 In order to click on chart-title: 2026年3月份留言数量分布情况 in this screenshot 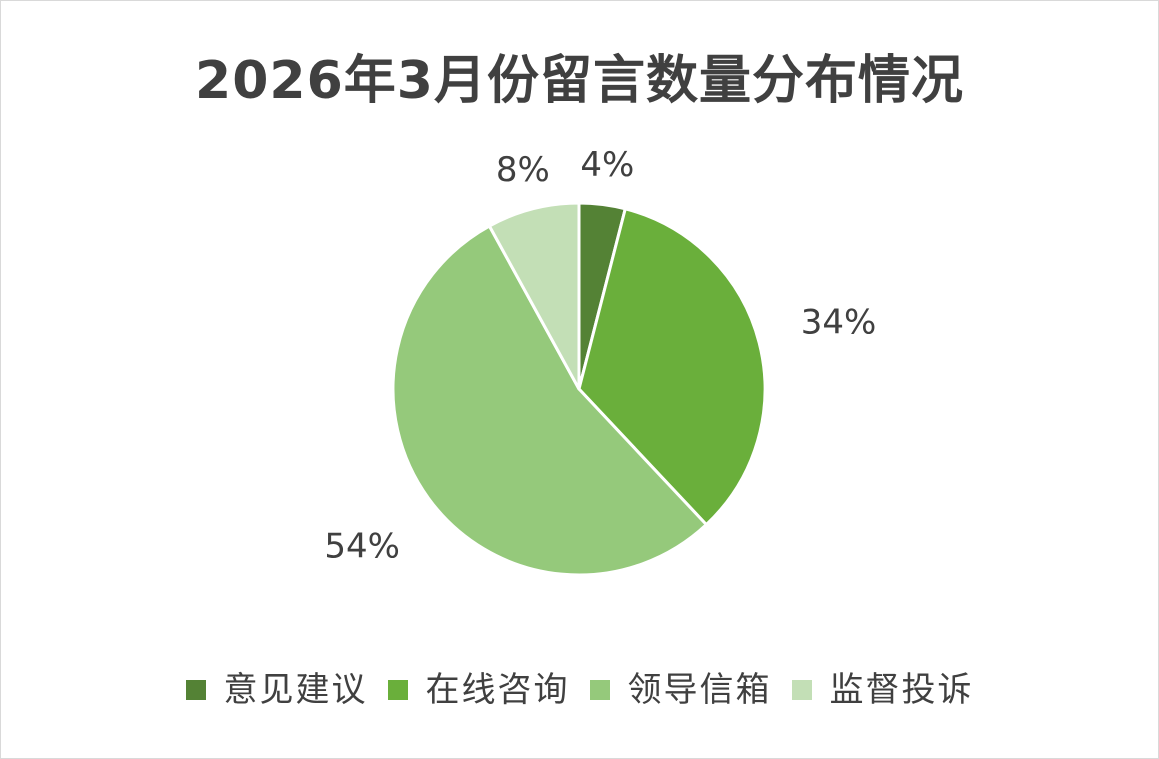, I will do `click(579, 81)`.